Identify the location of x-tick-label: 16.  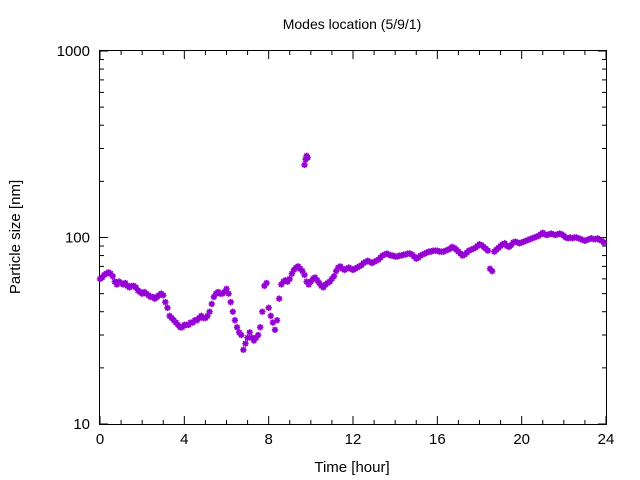
(437, 439).